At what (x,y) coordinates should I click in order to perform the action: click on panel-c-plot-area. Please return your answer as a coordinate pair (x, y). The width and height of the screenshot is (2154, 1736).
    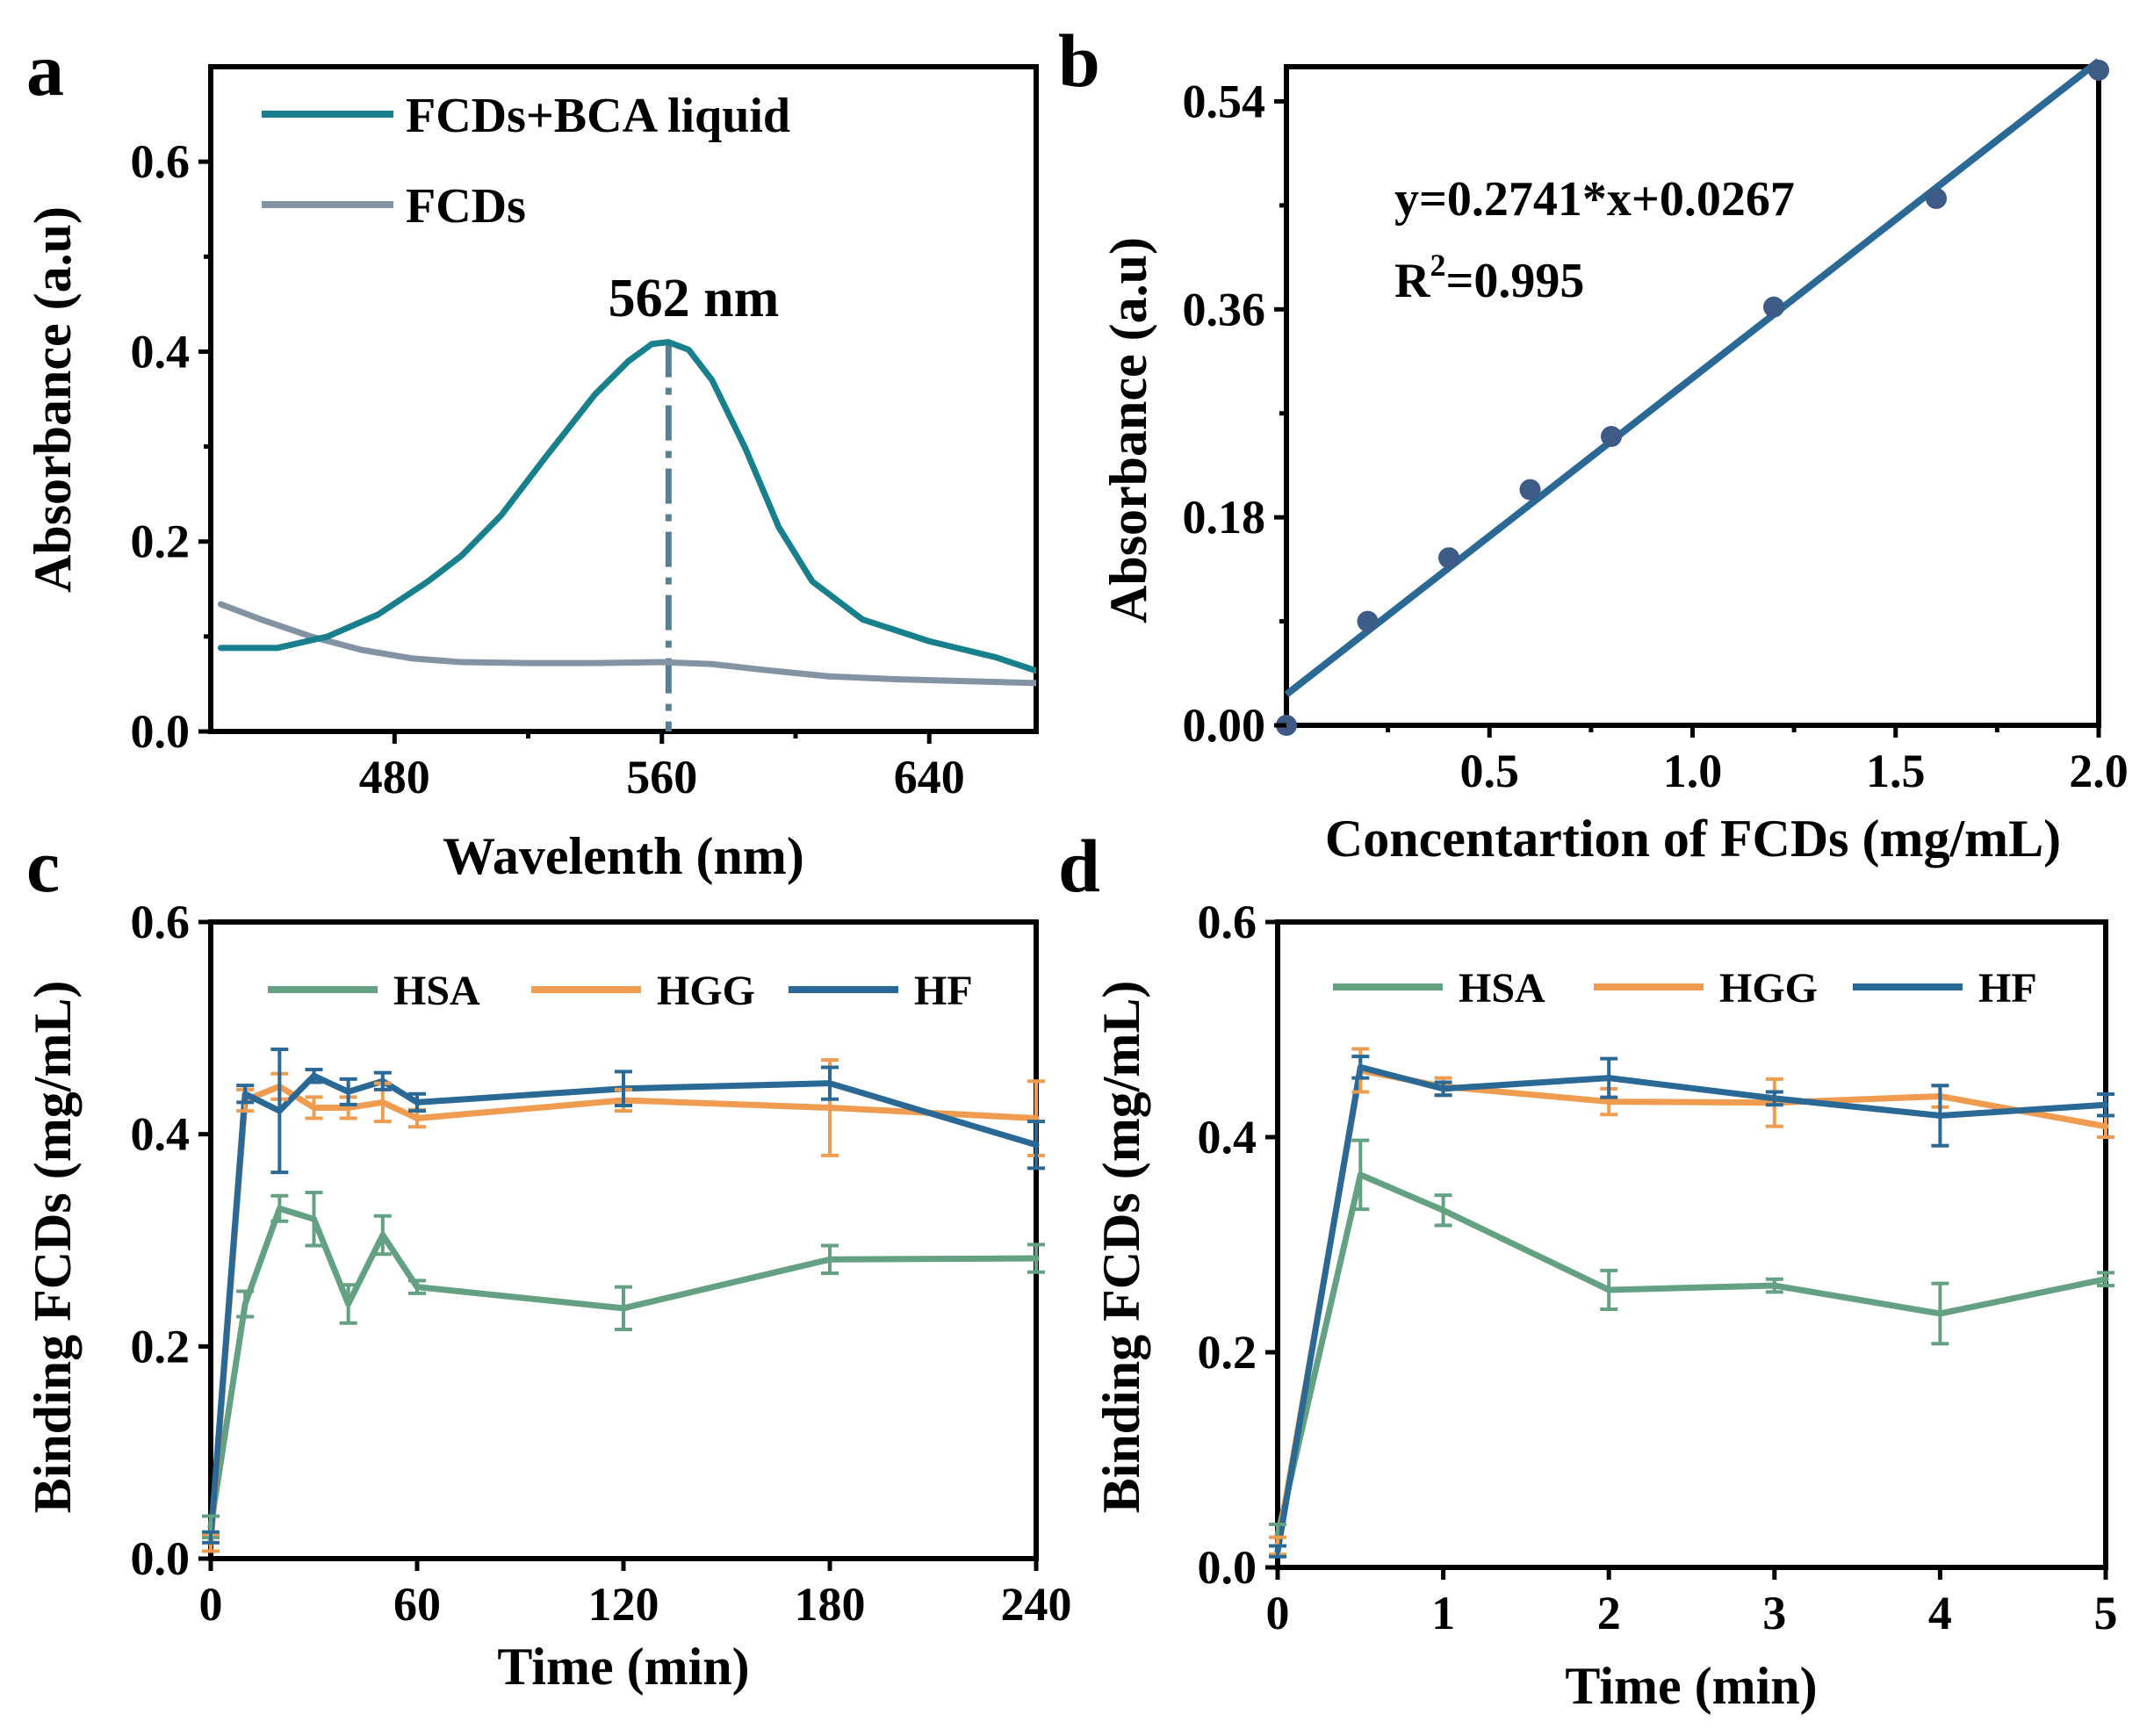
    Looking at the image, I should click on (623, 1300).